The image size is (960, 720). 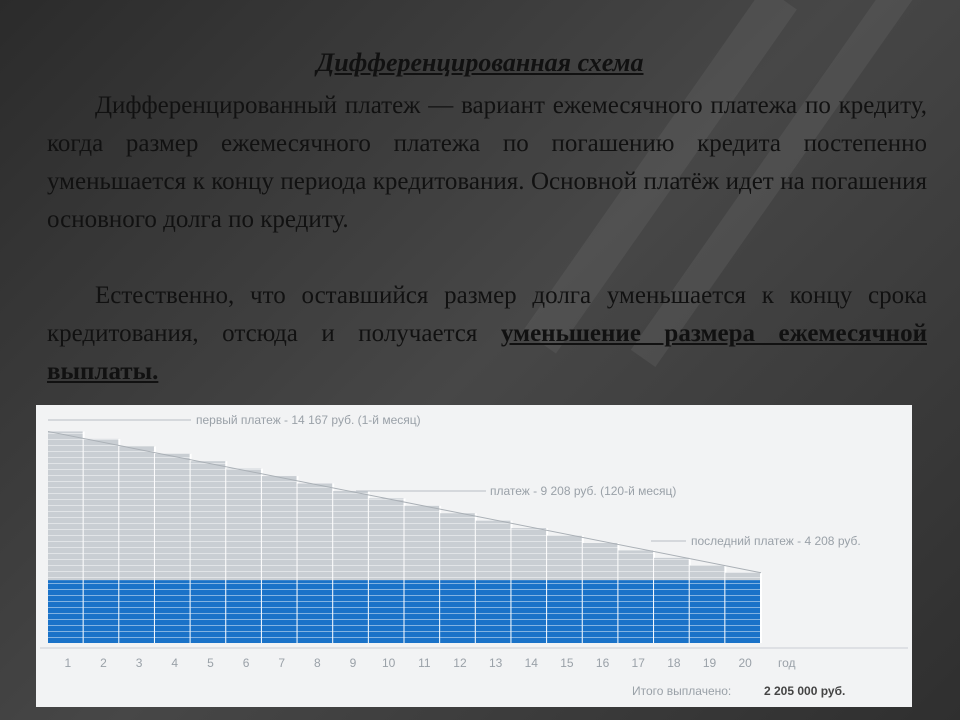 I want to click on total-label: Итого выплачено:, so click(x=681, y=691).